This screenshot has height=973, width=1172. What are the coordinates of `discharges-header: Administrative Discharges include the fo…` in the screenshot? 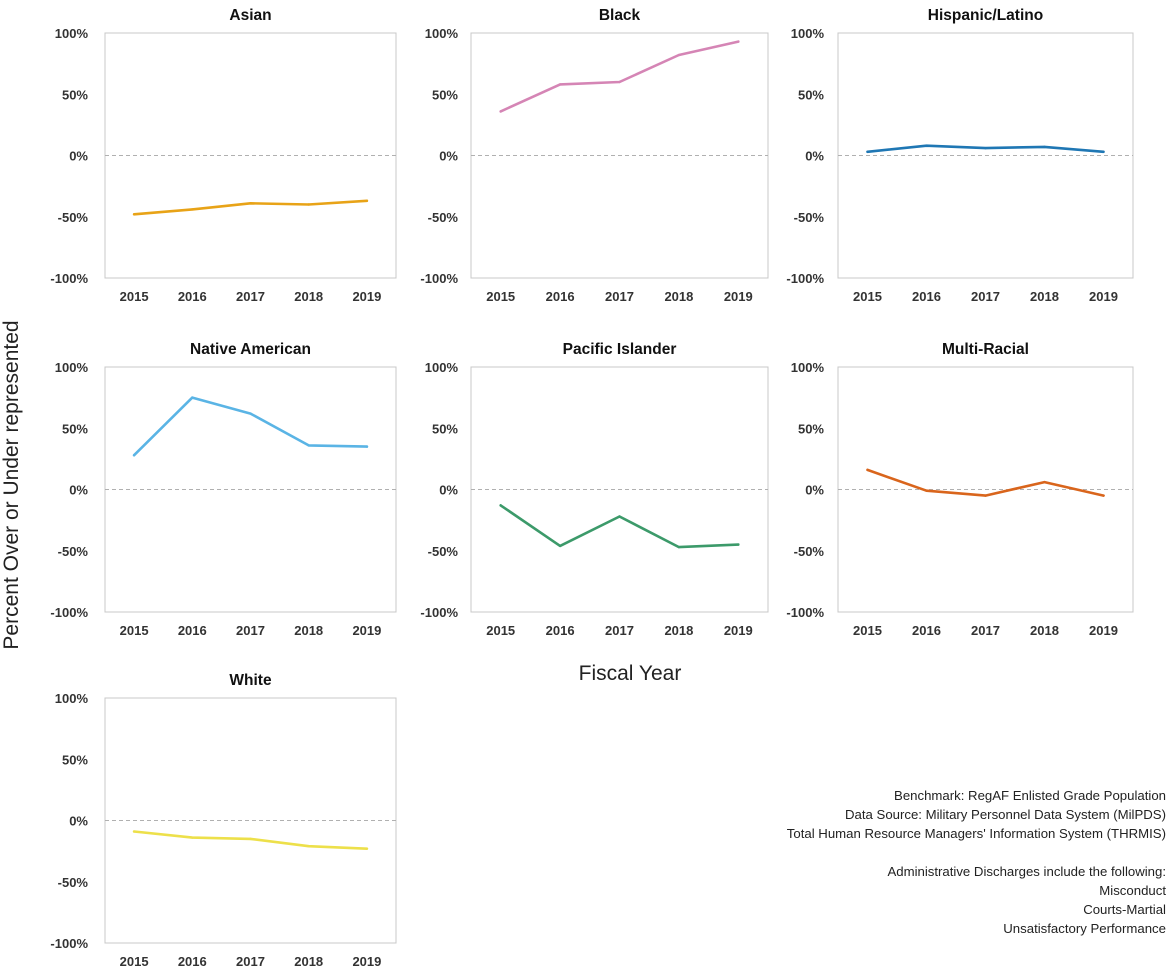 It's located at (1026, 871).